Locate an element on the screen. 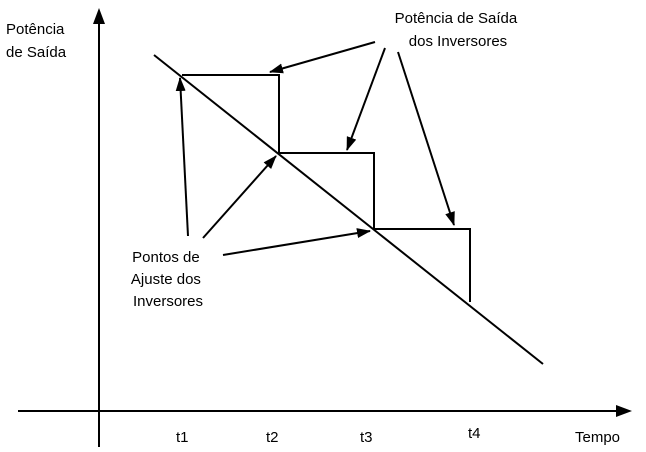 Image resolution: width=646 pixels, height=452 pixels. tick-label-t1: t1 is located at coordinates (182, 437).